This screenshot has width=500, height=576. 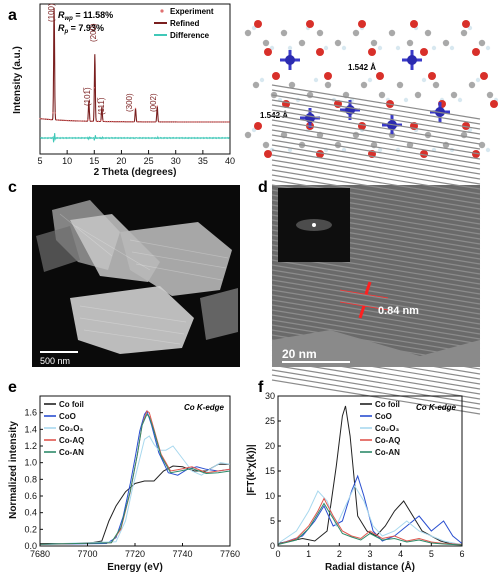 I want to click on panel-label-e: e, so click(x=12, y=387).